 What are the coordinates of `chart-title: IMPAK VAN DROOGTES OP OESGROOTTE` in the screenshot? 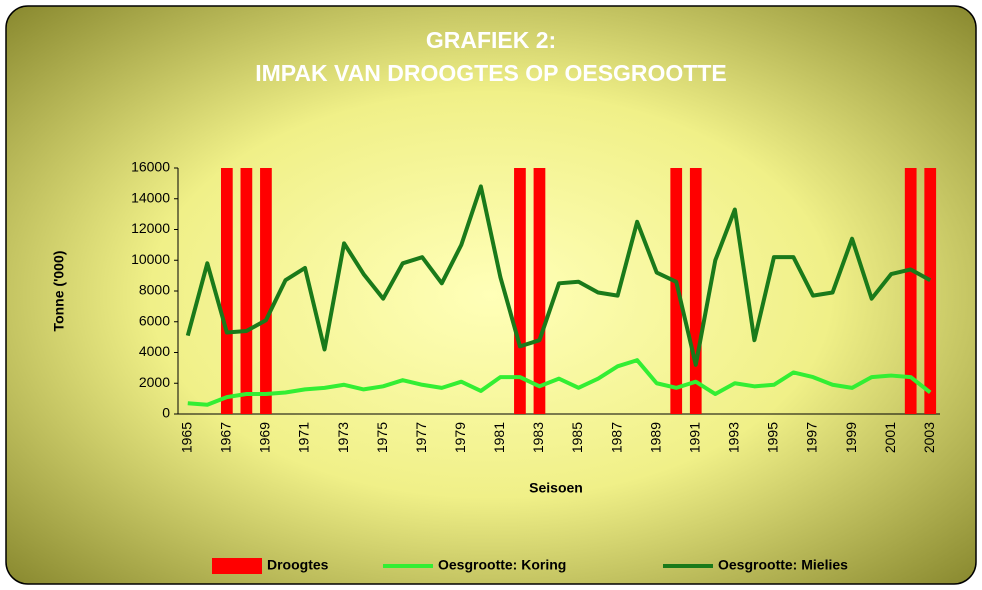 It's located at (491, 73).